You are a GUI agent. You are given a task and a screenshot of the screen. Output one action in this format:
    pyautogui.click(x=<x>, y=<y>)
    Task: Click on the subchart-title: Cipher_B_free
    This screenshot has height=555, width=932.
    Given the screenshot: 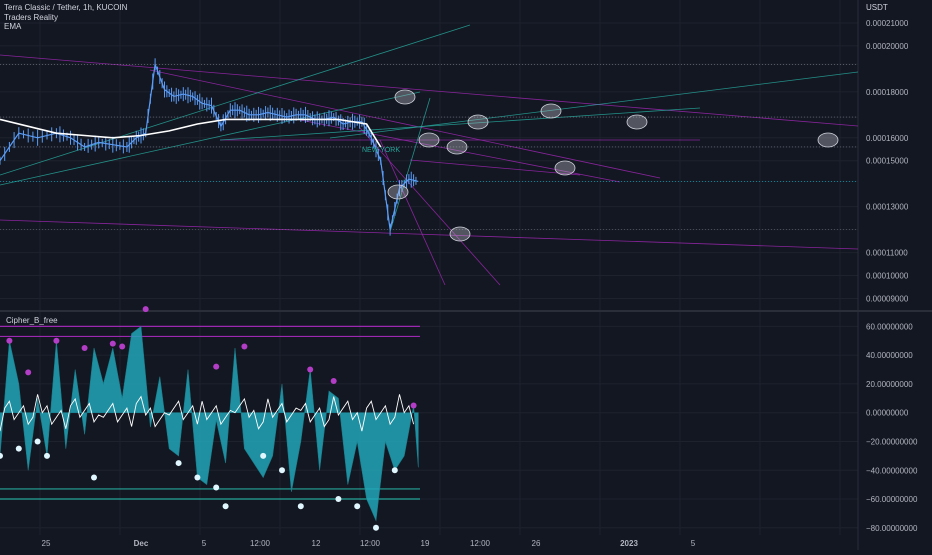 What is the action you would take?
    pyautogui.click(x=32, y=320)
    